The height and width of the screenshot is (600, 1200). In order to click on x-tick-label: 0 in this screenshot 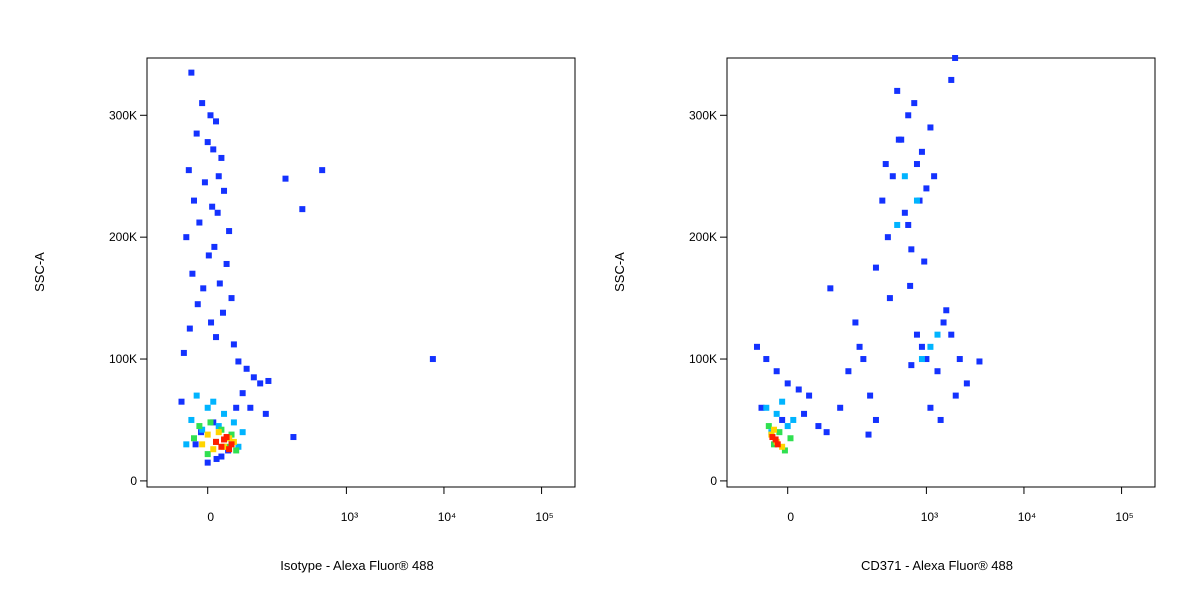, I will do `click(210, 517)`.